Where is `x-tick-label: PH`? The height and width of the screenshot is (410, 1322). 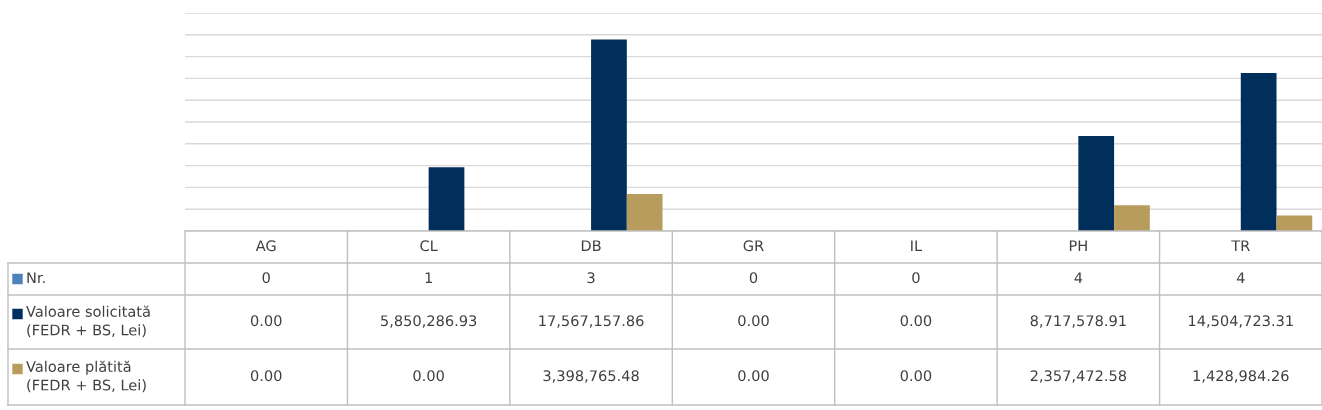 x-tick-label: PH is located at coordinates (1078, 246).